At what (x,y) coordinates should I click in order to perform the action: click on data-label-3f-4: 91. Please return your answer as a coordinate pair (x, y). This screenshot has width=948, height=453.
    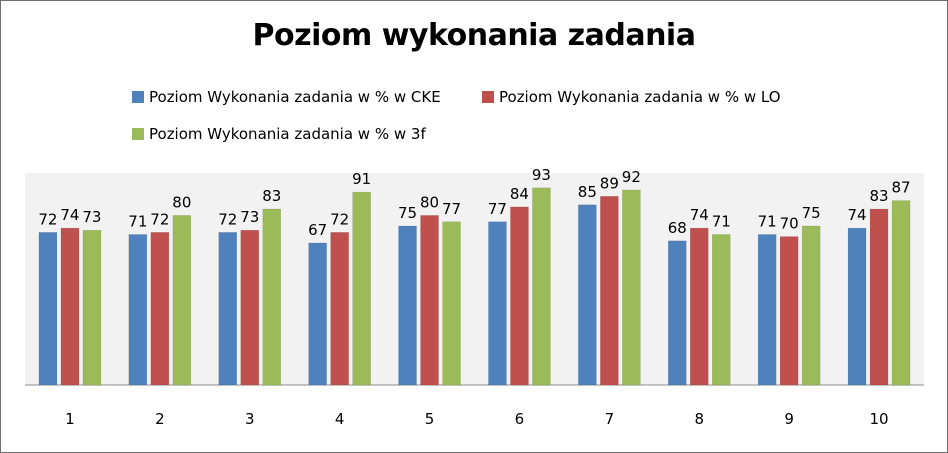
    Looking at the image, I should click on (361, 179).